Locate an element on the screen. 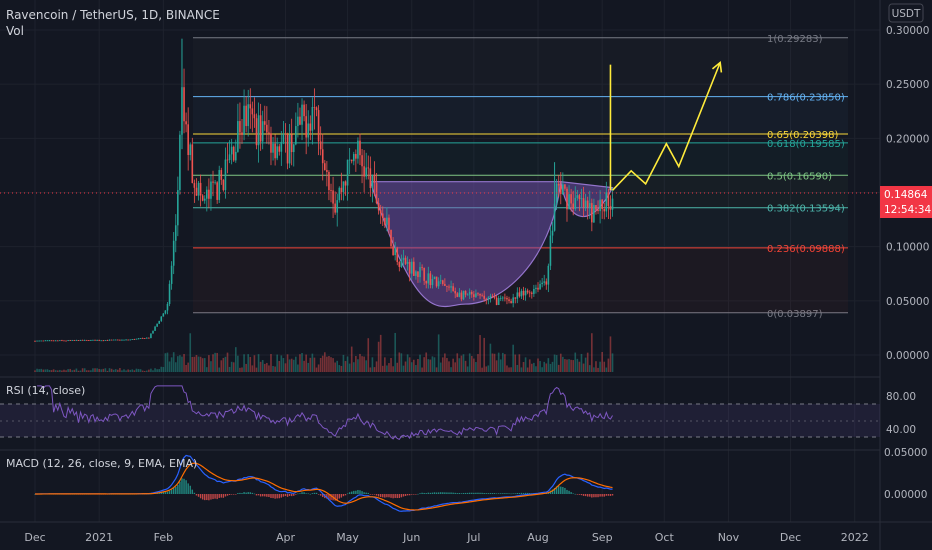 Image resolution: width=932 pixels, height=550 pixels. currency-box is located at coordinates (906, 13).